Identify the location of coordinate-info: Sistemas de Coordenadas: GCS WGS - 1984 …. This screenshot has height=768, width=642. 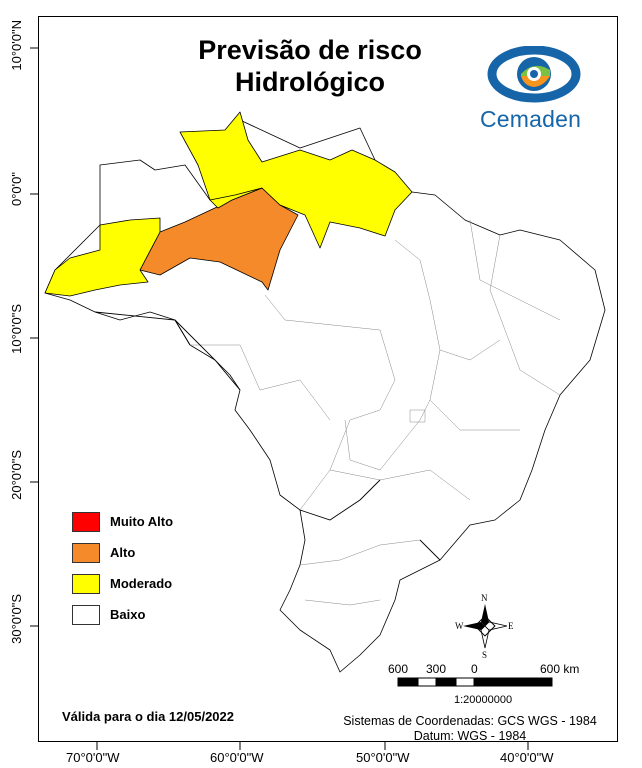
(470, 729).